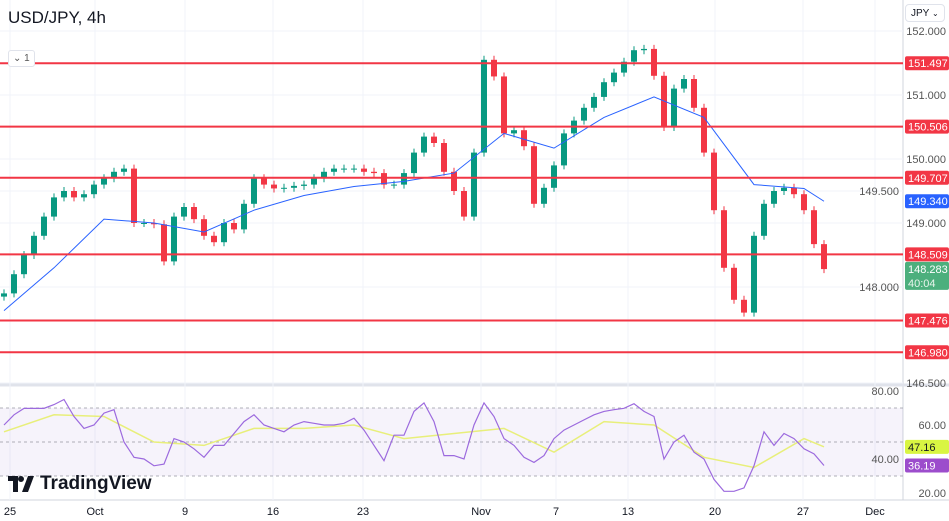 The image size is (949, 521). Describe the element at coordinates (927, 446) in the screenshot. I see `rsi-ma-value-label-bg` at that location.